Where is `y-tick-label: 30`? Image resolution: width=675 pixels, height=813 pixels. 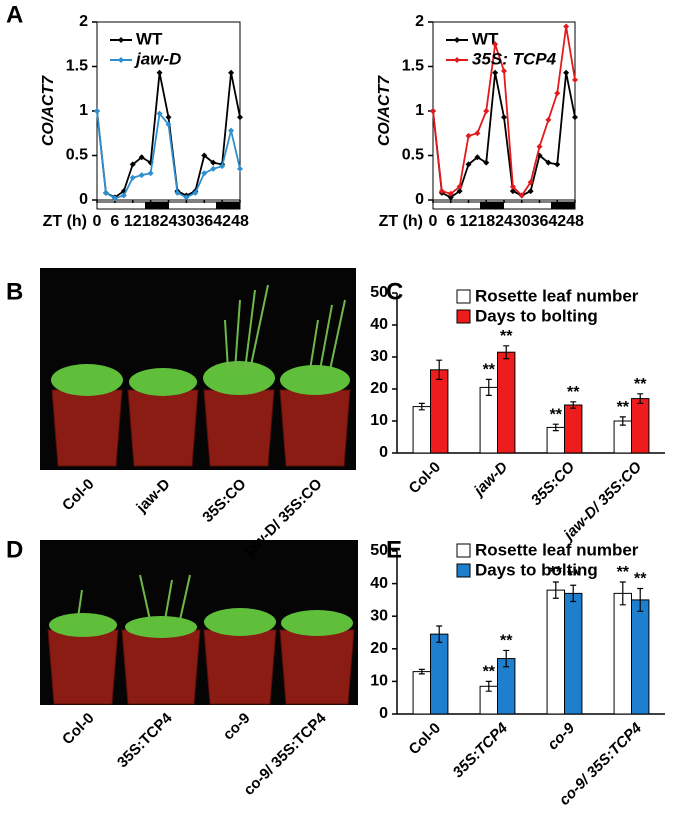
y-tick-label: 30 is located at coordinates (379, 356).